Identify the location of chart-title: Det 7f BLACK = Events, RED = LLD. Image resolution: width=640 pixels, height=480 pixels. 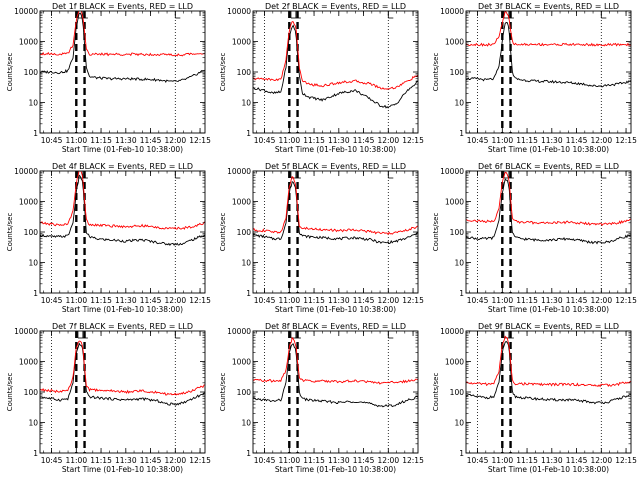
(122, 326).